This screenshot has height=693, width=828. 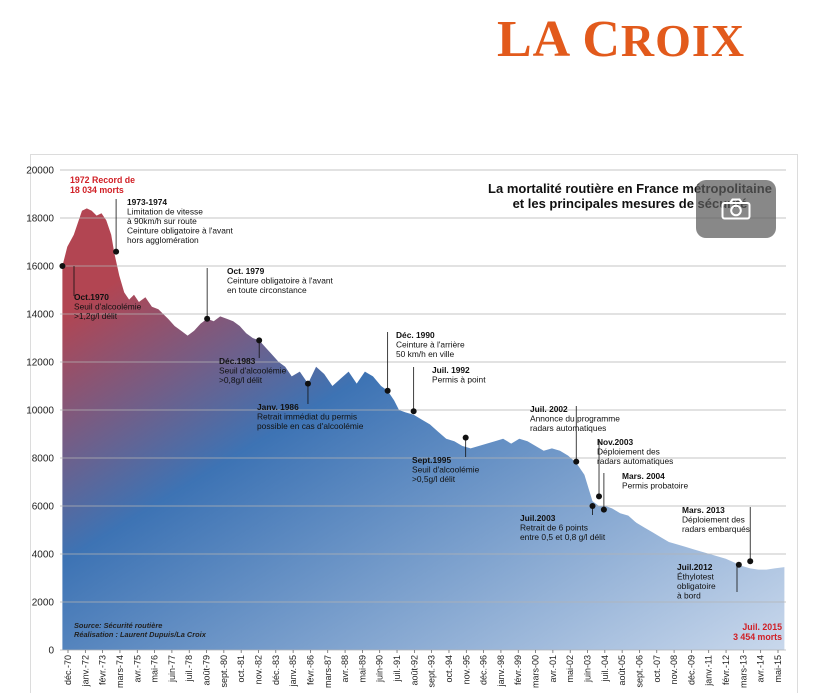 What do you see at coordinates (189, 669) in the screenshot?
I see `x-tick-label: juil.-78` at bounding box center [189, 669].